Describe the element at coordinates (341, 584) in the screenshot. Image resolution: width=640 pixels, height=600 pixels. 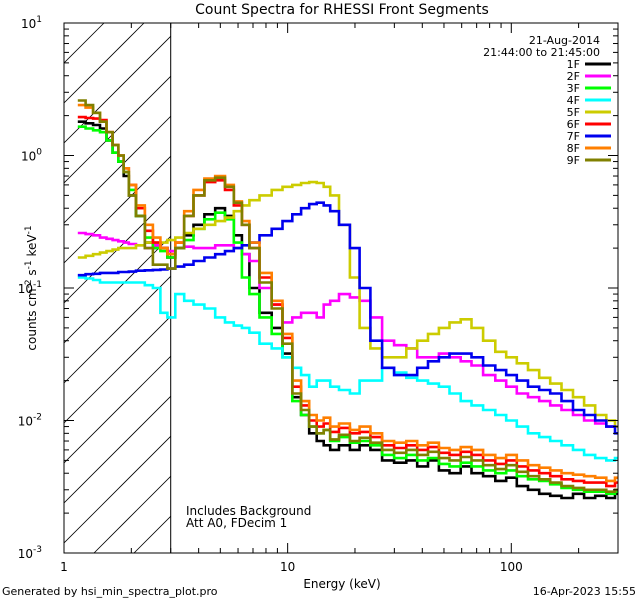
I see `x-axis-label: Energy (keV)` at that location.